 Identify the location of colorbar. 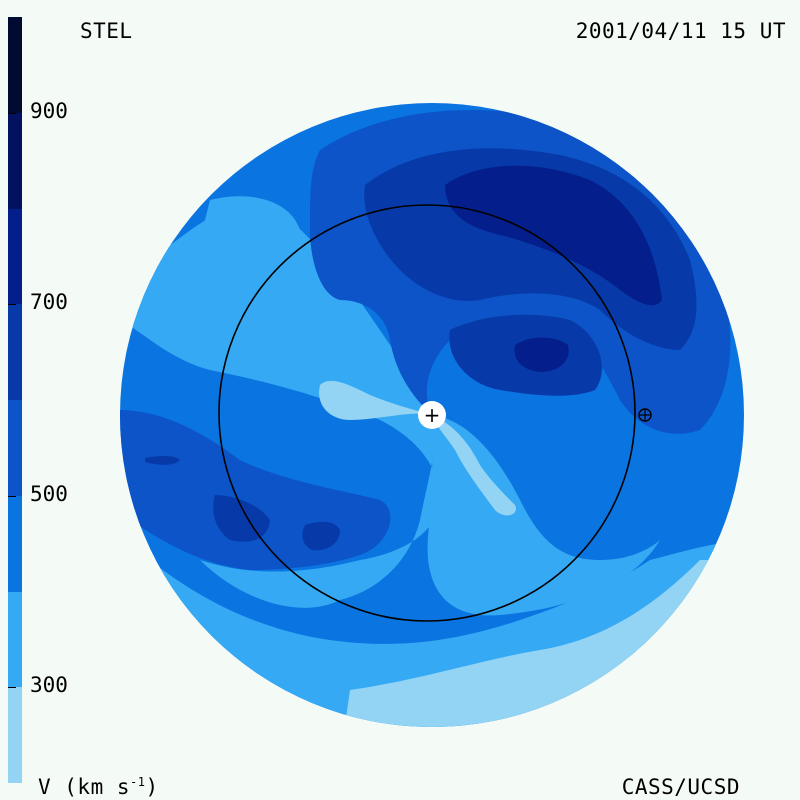
(15, 400).